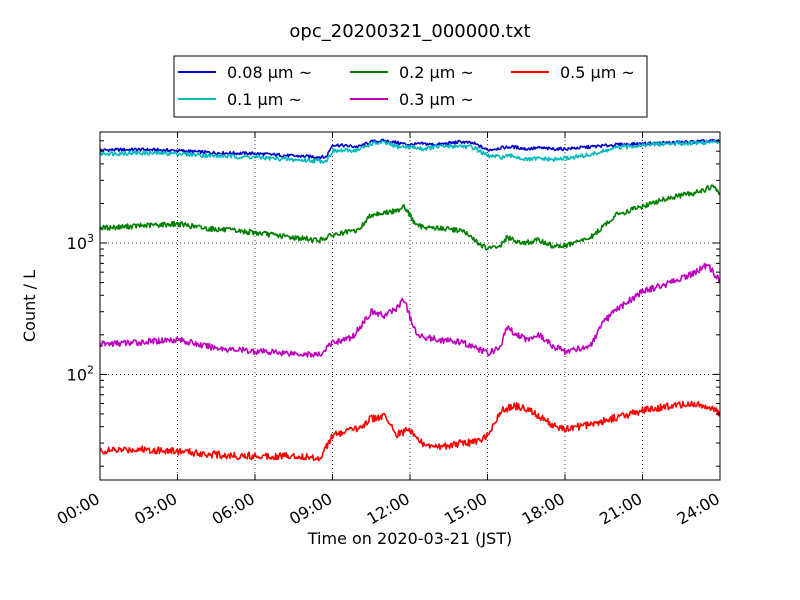  Describe the element at coordinates (29, 306) in the screenshot. I see `y-axis-label: Count / L` at that location.